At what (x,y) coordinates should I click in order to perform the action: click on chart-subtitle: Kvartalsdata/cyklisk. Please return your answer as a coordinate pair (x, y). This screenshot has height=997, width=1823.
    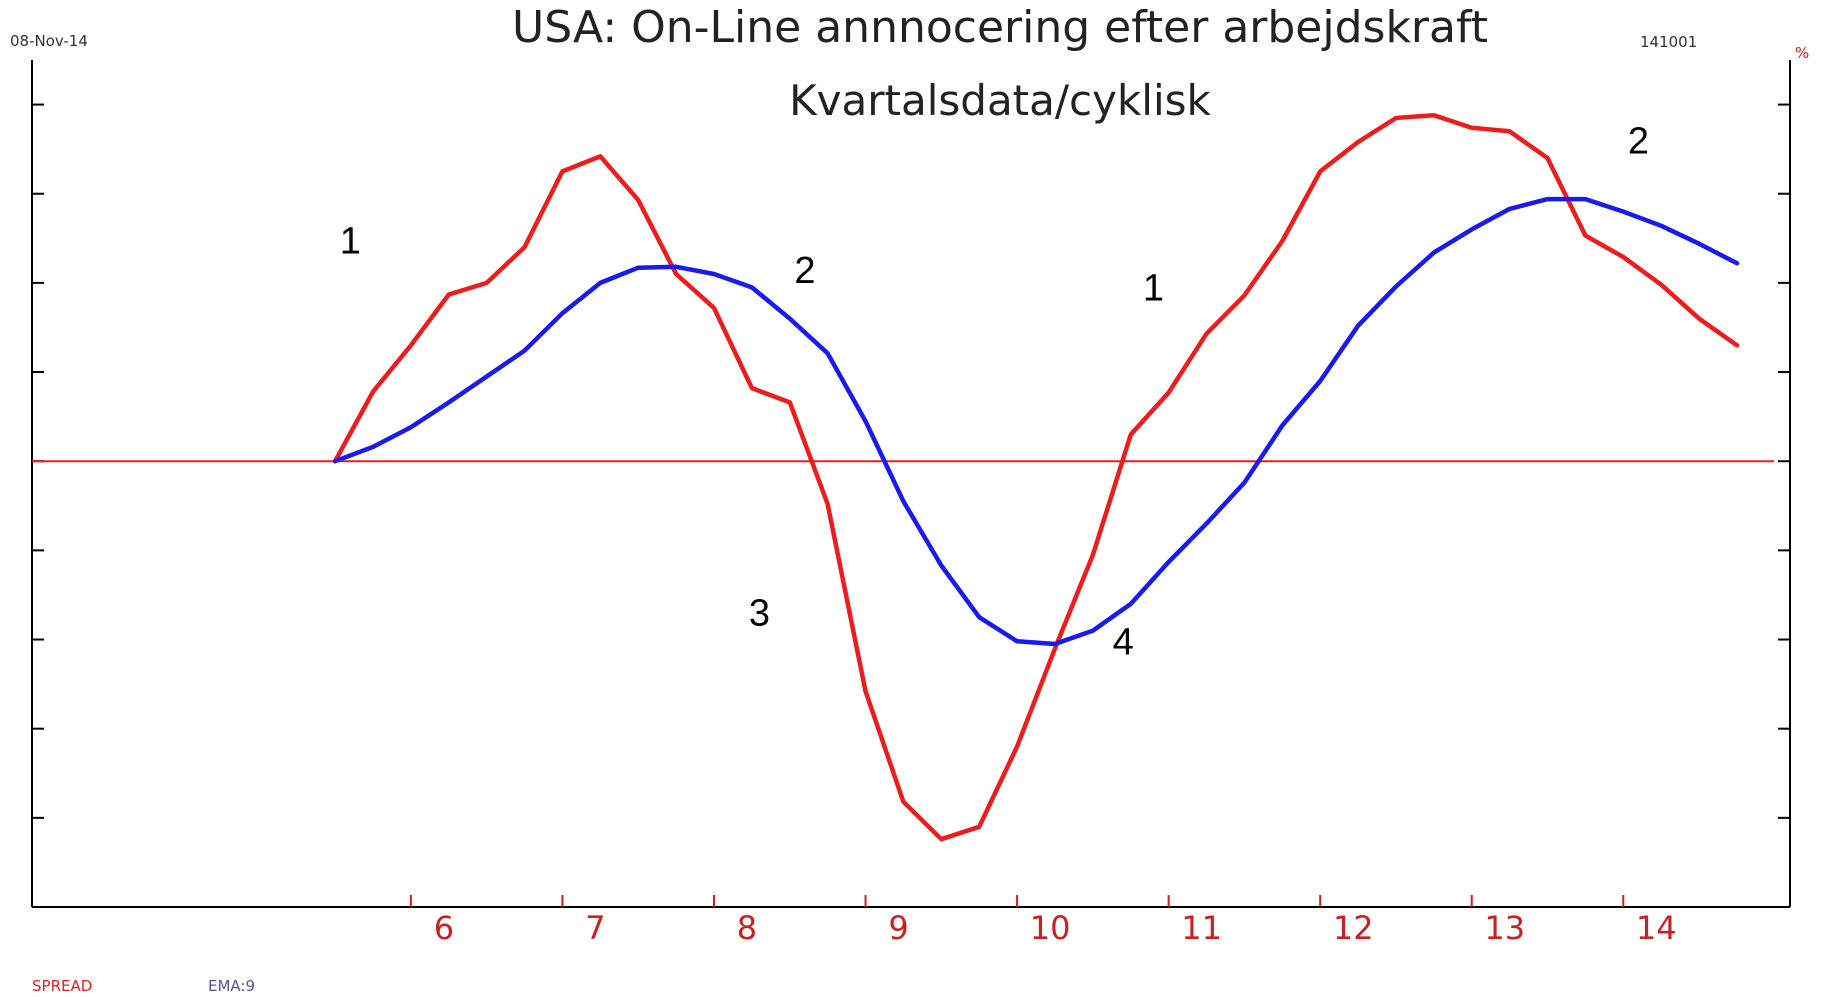
    Looking at the image, I should click on (1000, 100).